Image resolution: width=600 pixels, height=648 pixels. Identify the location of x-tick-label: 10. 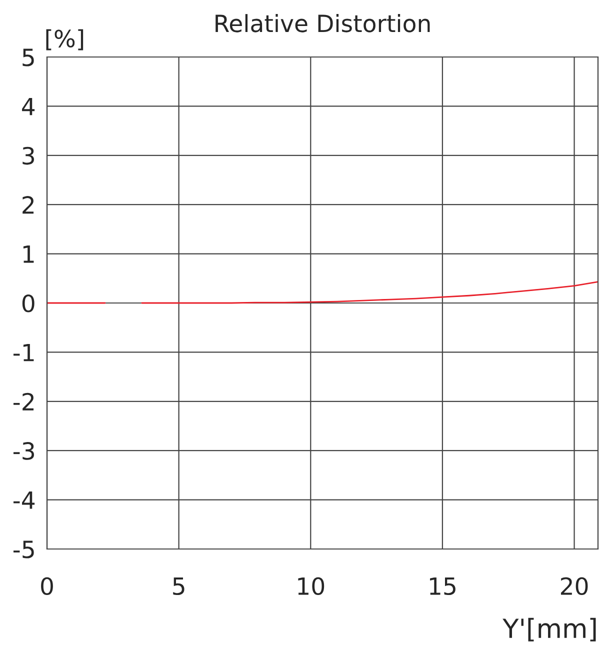
(311, 586).